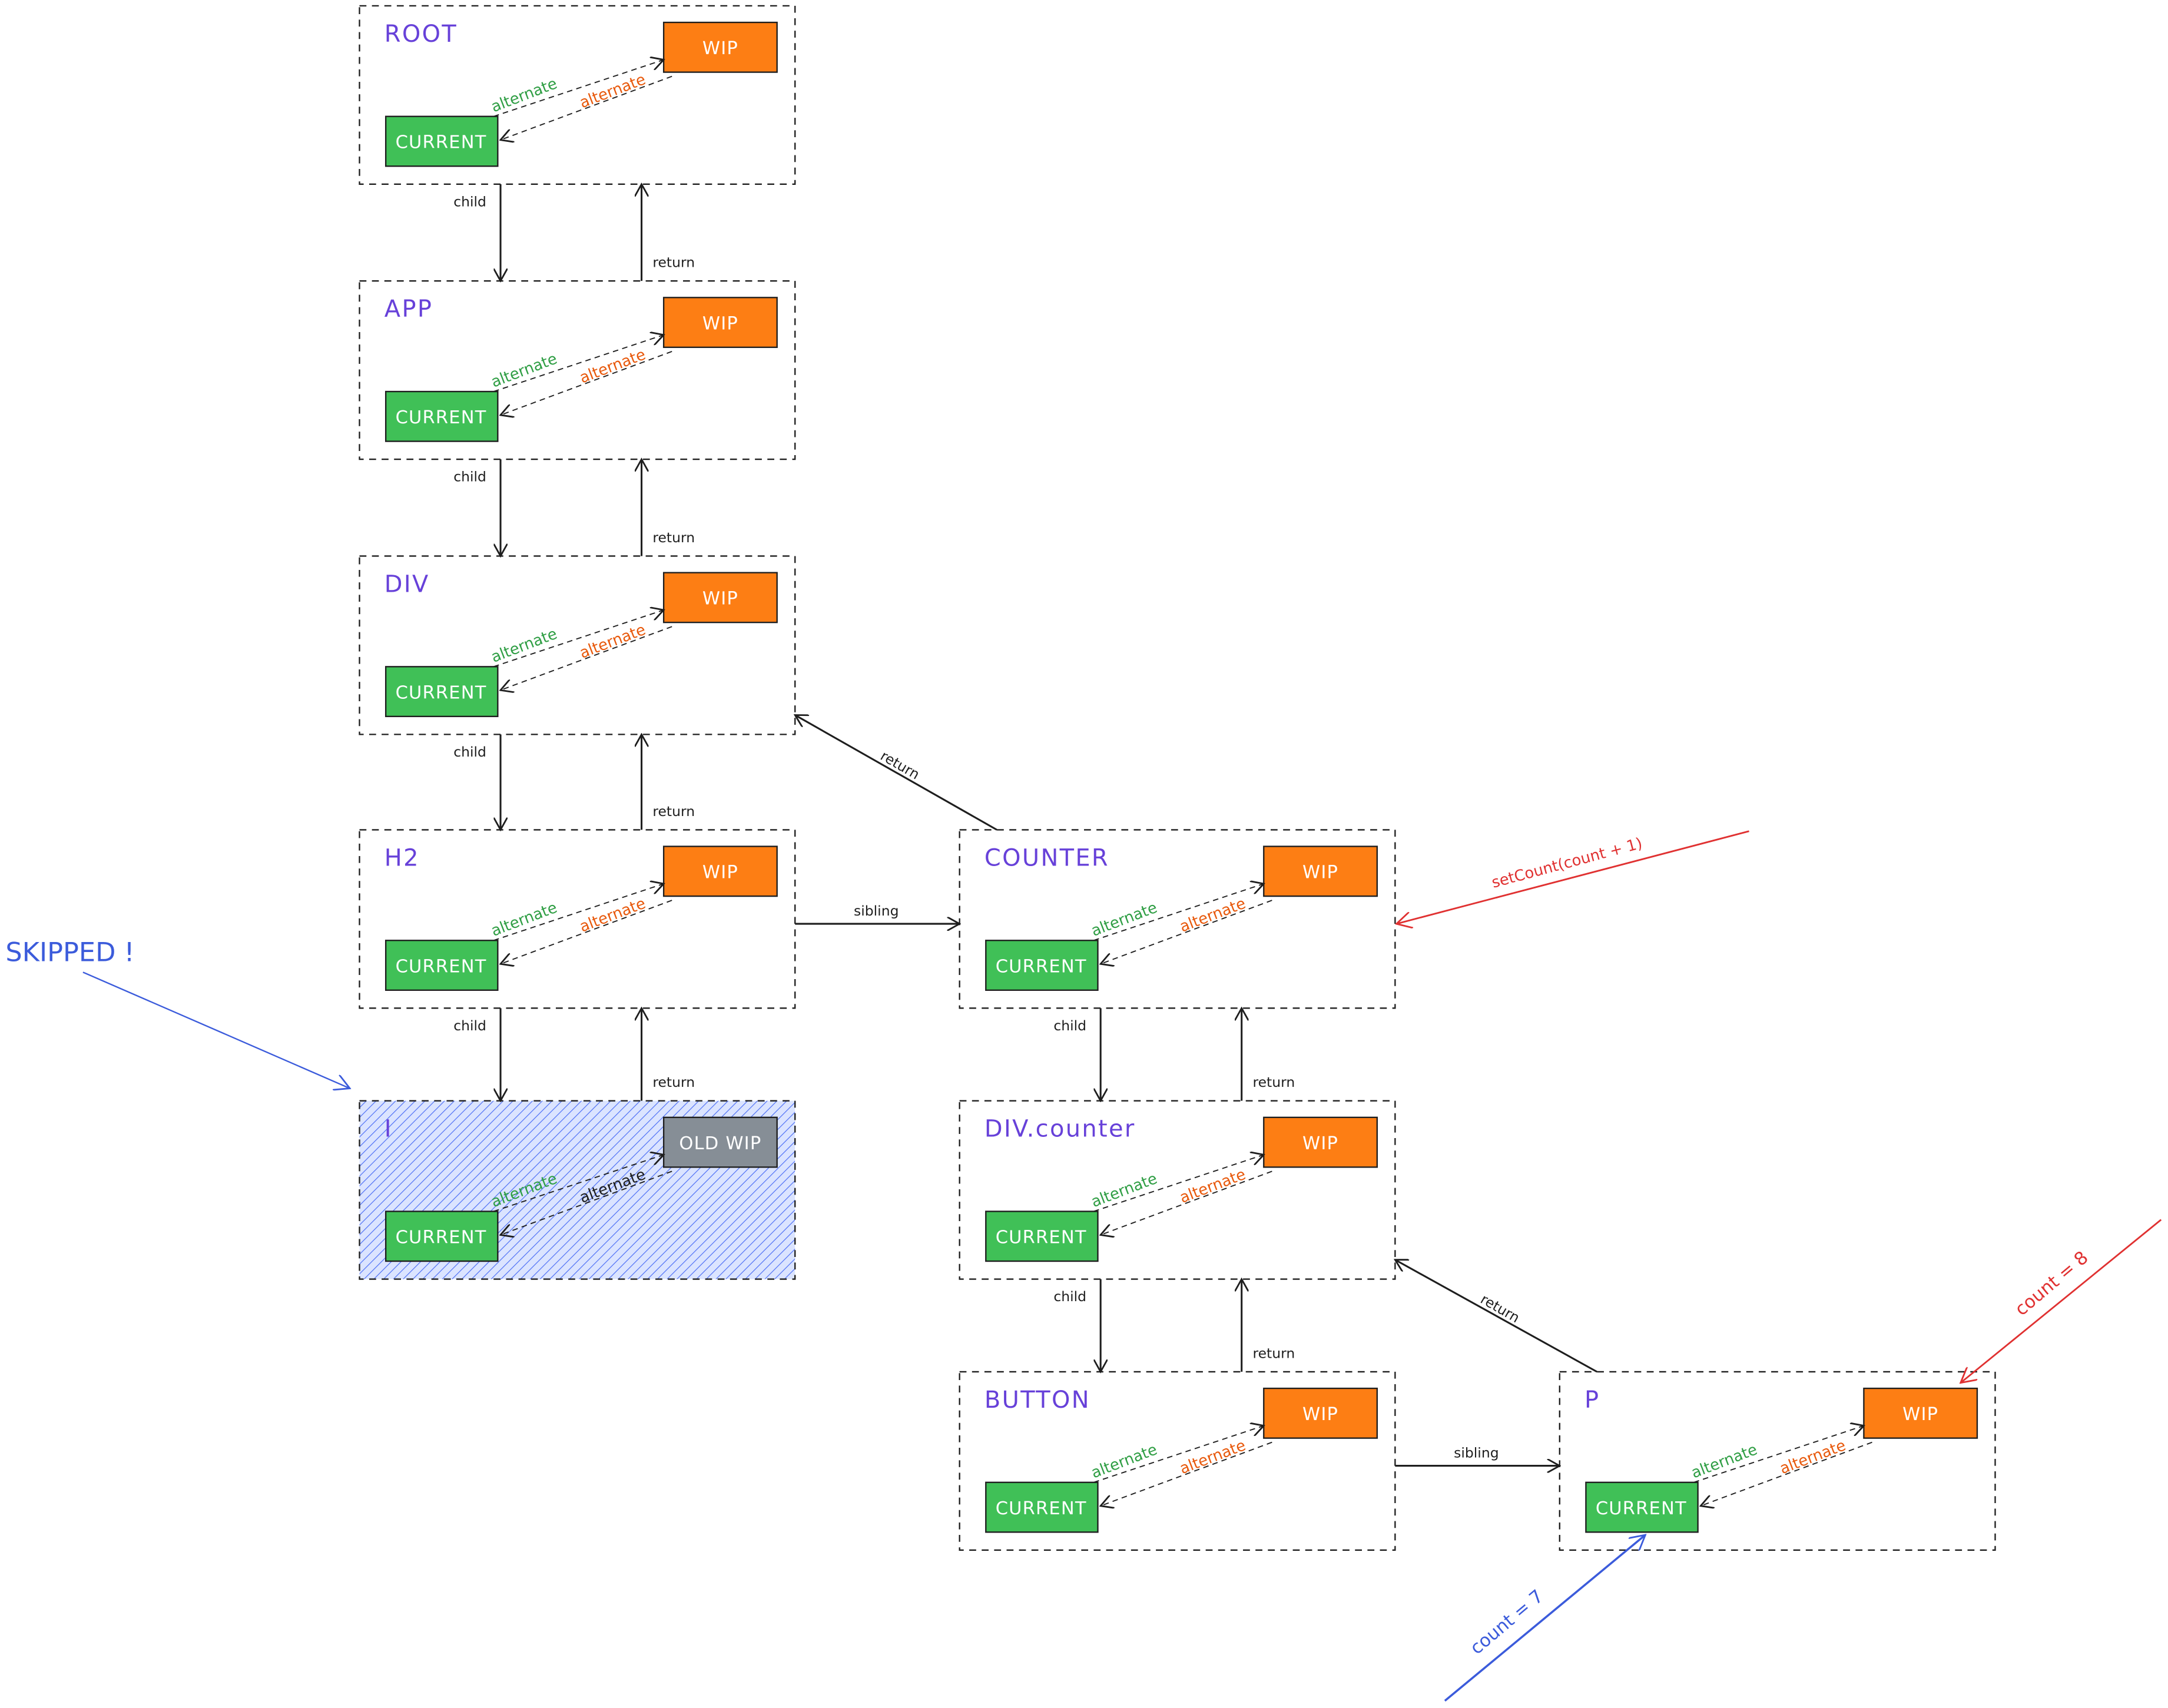  I want to click on count-old-arrow, so click(1544, 1618).